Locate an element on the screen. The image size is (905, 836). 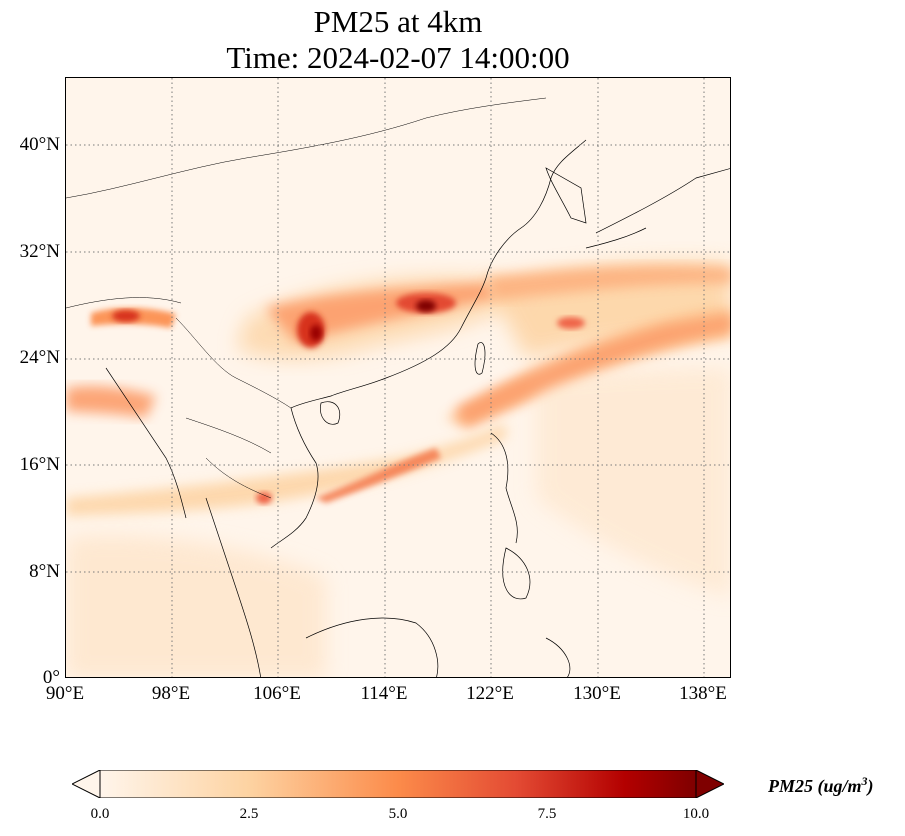
coastline-hainan is located at coordinates (330, 413).